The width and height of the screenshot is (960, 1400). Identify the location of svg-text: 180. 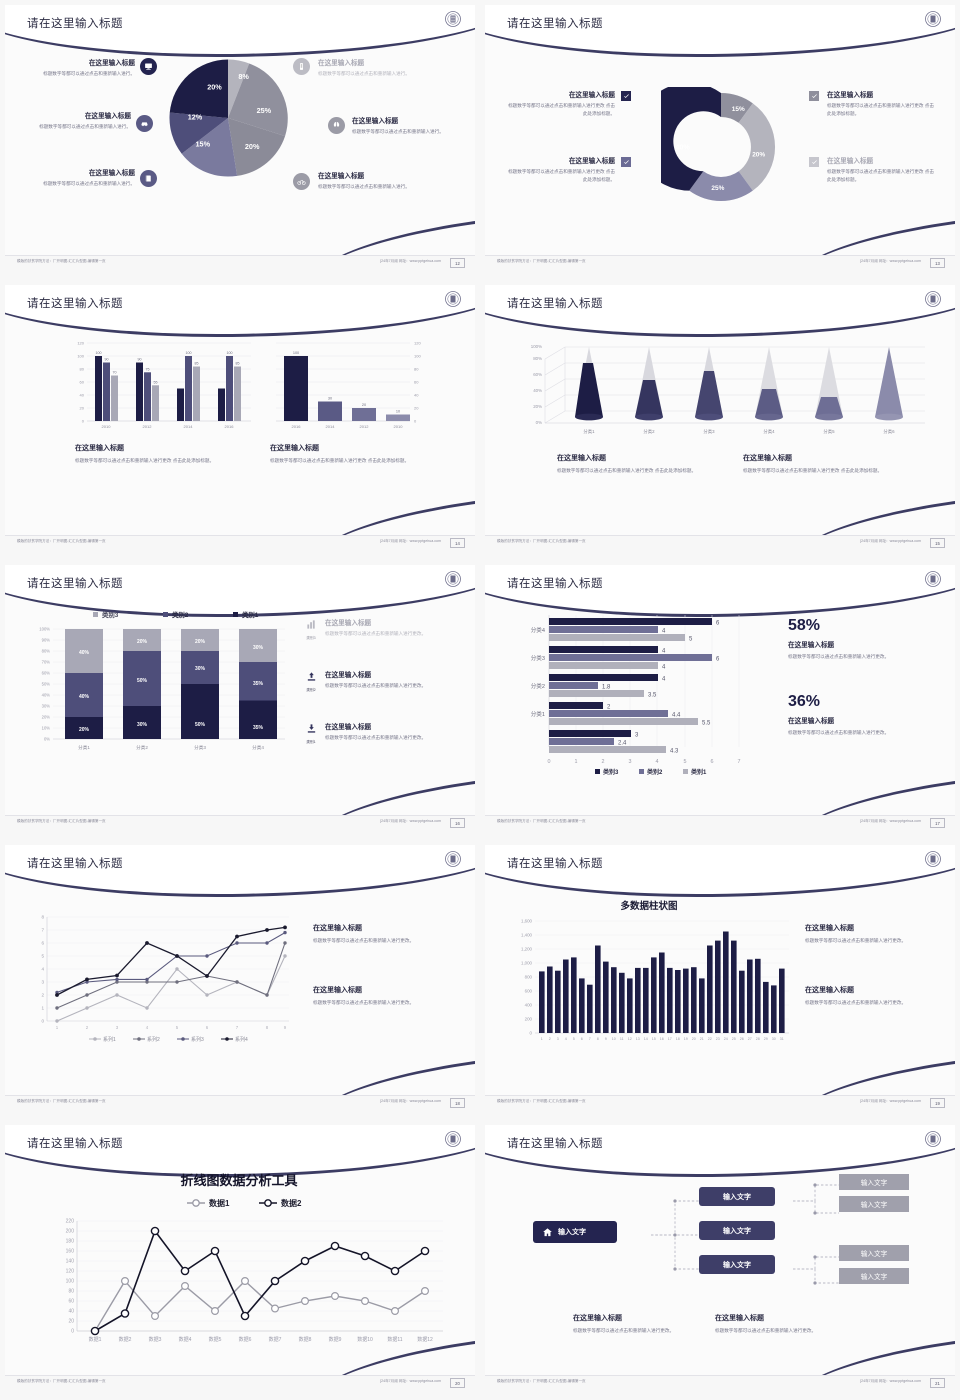
(70, 1242).